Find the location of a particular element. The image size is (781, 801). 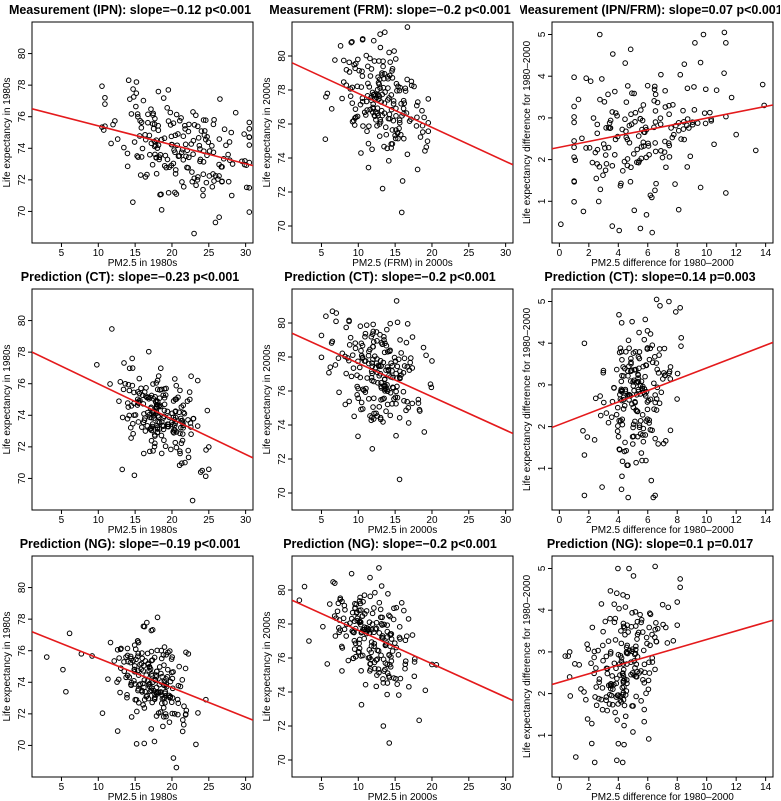

y-tick-label: 74 is located at coordinates (282, 692).